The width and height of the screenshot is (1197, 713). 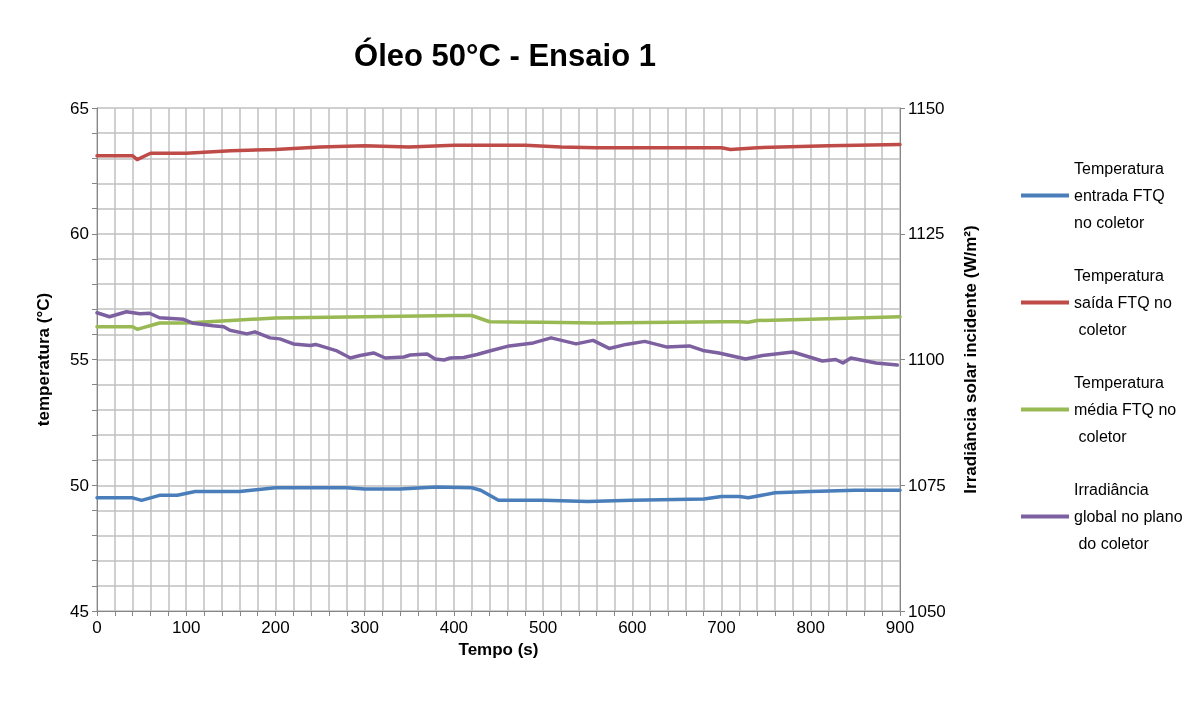 What do you see at coordinates (927, 611) in the screenshot?
I see `y2-tick-label: 1050` at bounding box center [927, 611].